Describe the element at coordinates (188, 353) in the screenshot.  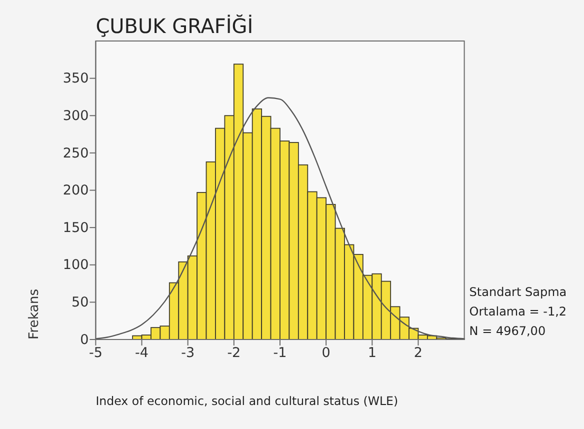
I see `x-tick-label: -3` at that location.